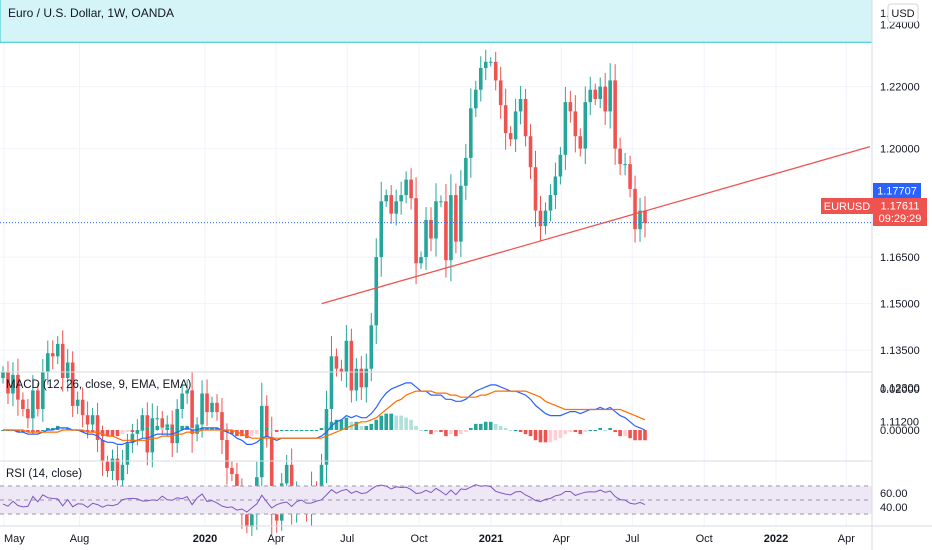 This screenshot has width=932, height=550. Describe the element at coordinates (900, 410) in the screenshot. I see `macd-axis: 0.02000 0.00000` at that location.